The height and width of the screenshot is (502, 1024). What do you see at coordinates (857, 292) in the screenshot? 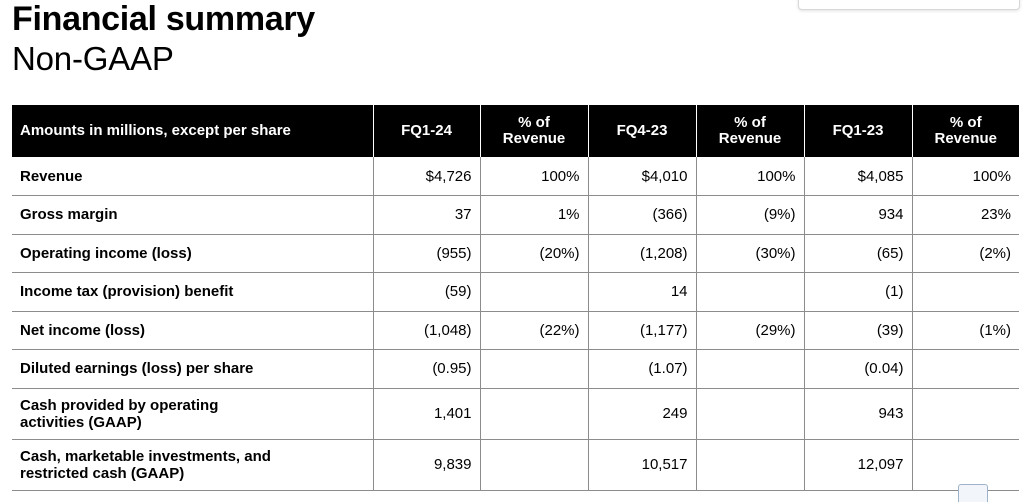
I see `table-cell: (1)` at bounding box center [857, 292].